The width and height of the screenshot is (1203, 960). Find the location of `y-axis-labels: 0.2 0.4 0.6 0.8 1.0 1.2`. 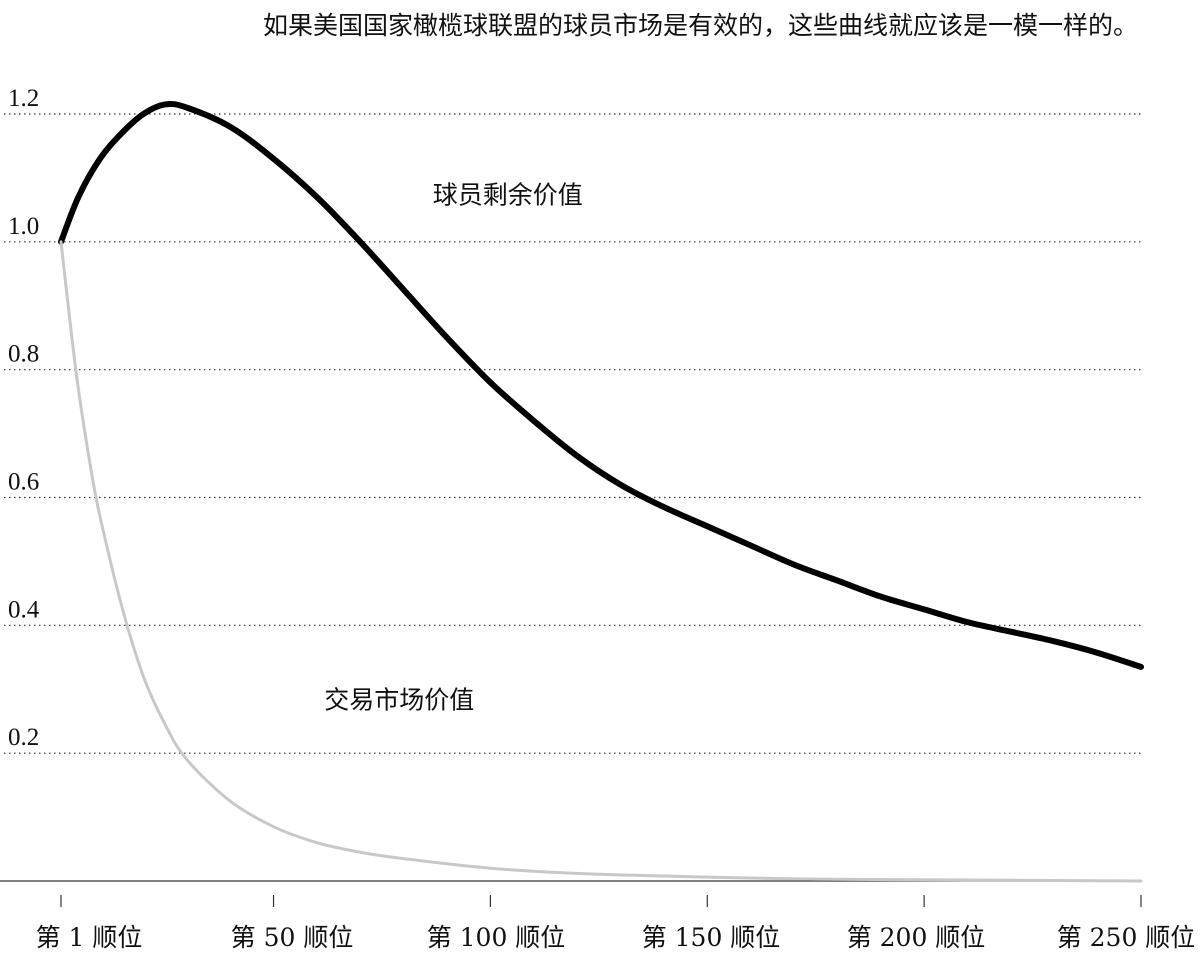

y-axis-labels: 0.2 0.4 0.6 0.8 1.0 1.2 is located at coordinates (24, 418).